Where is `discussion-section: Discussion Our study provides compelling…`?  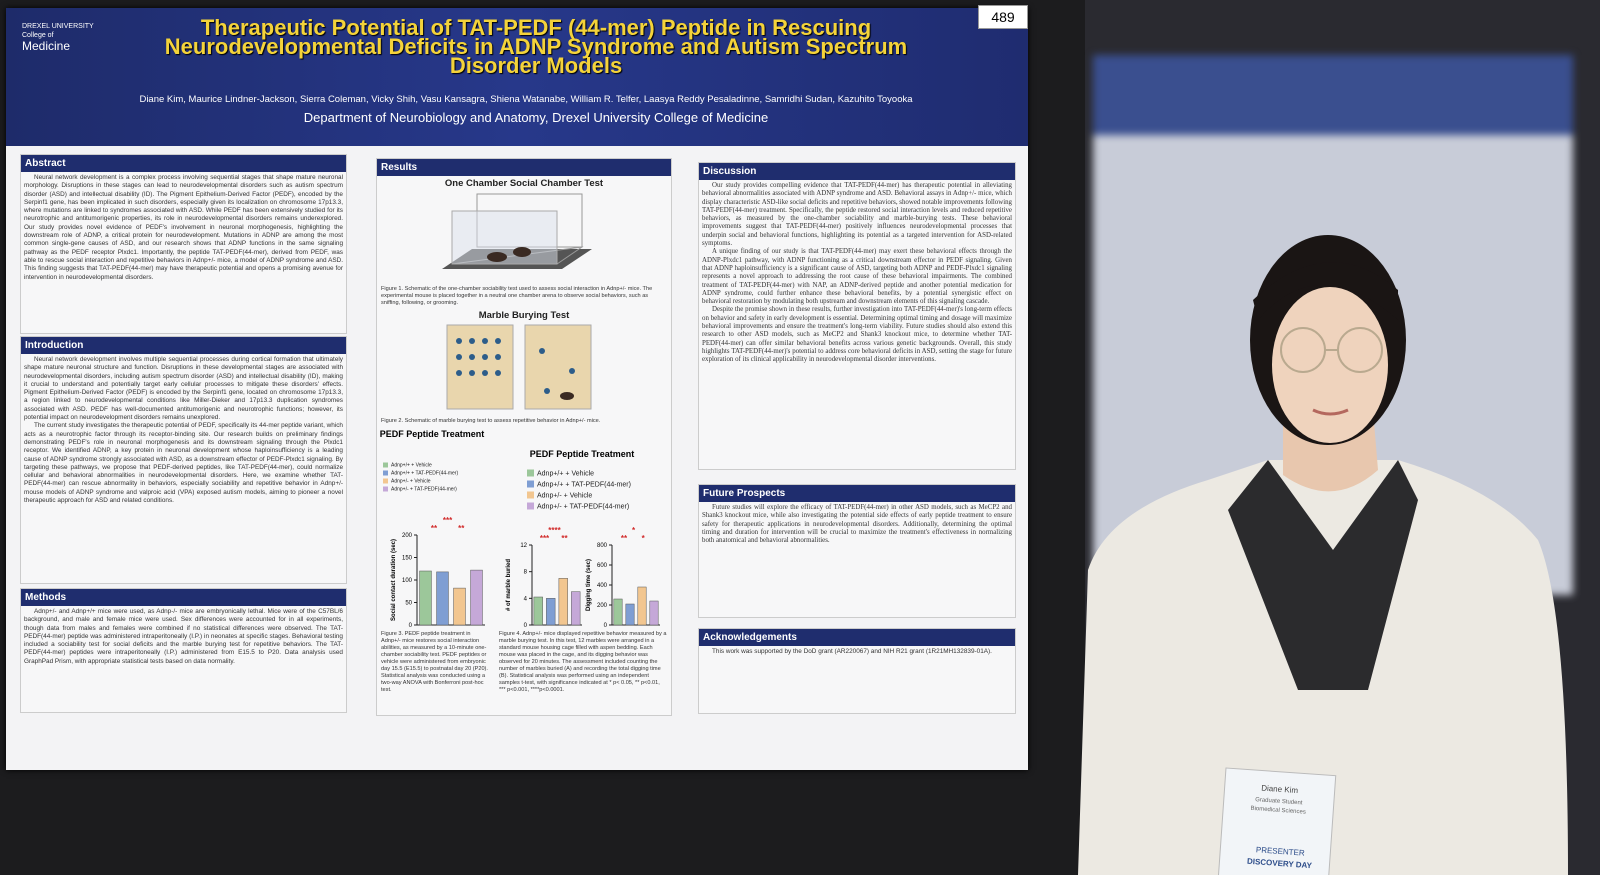
discussion-section: Discussion Our study provides compelling… is located at coordinates (857, 316).